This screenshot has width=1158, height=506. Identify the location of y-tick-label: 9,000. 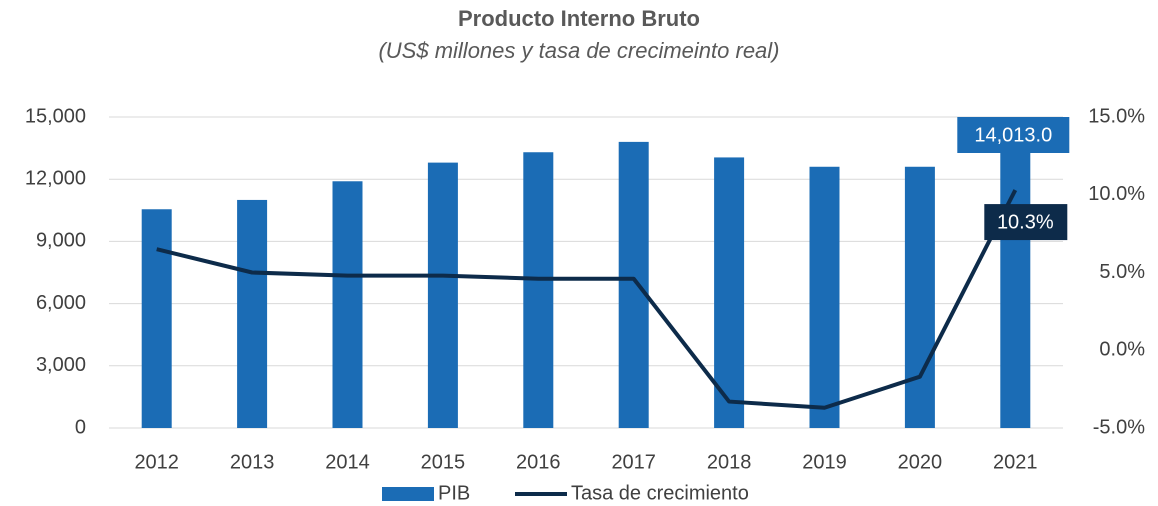
(61, 241).